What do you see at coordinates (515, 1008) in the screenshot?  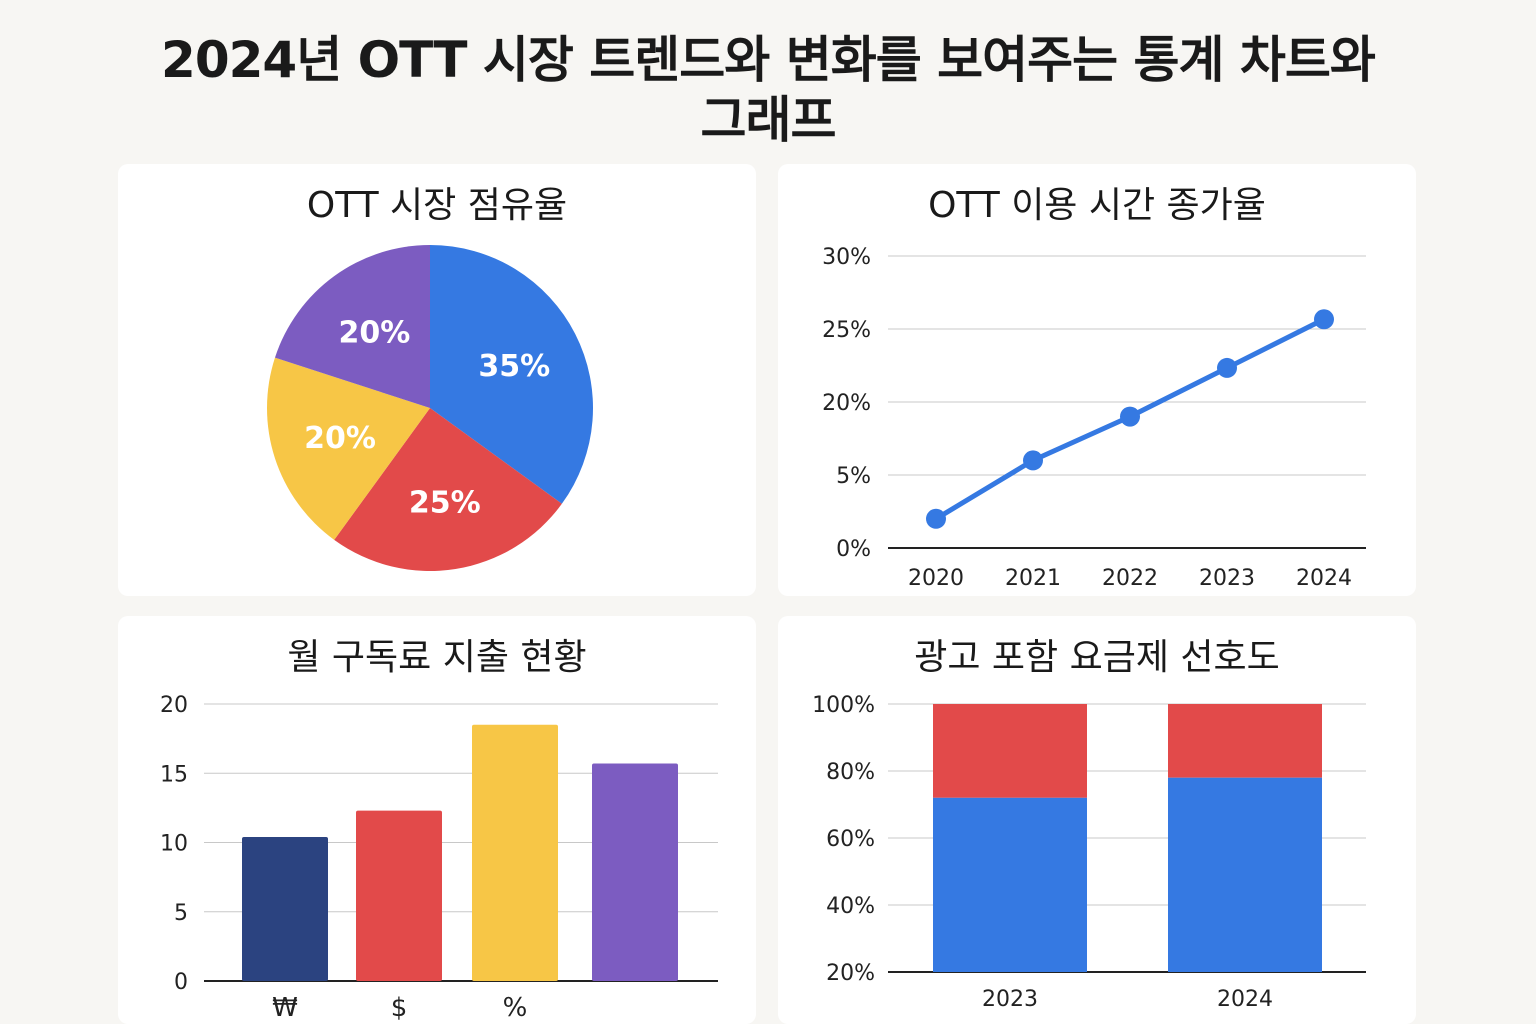 I see `x-tick-label: %` at bounding box center [515, 1008].